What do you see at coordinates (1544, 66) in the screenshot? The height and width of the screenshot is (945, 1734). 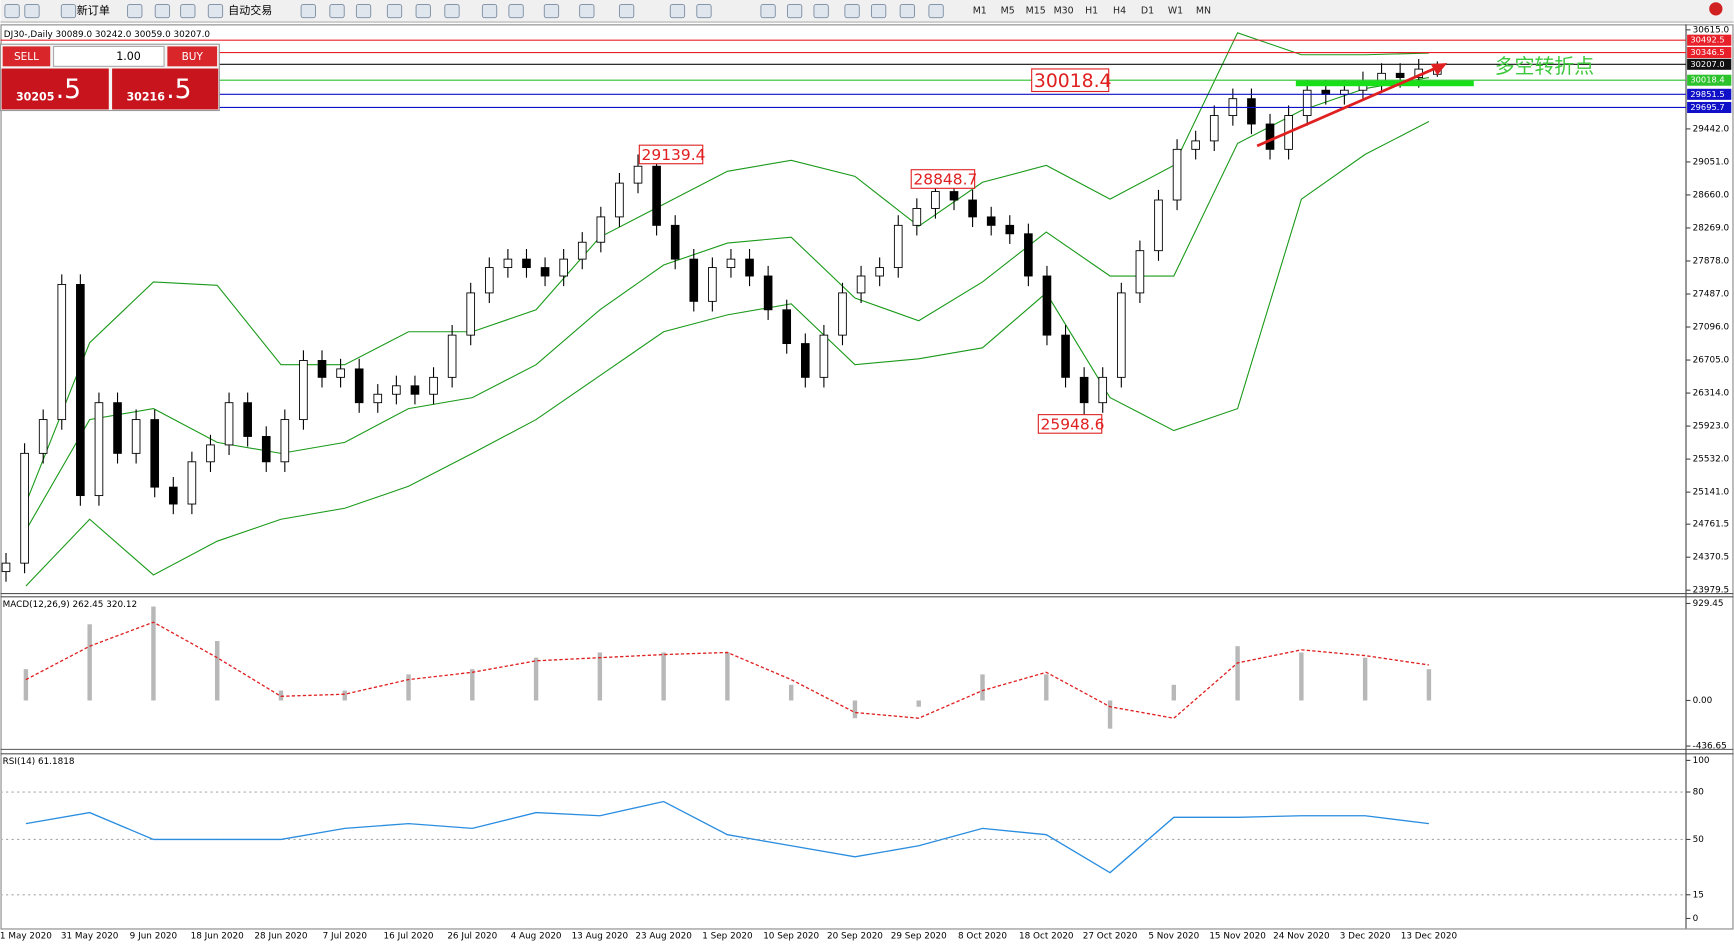 I see `turning-point-note: 多空转折点` at bounding box center [1544, 66].